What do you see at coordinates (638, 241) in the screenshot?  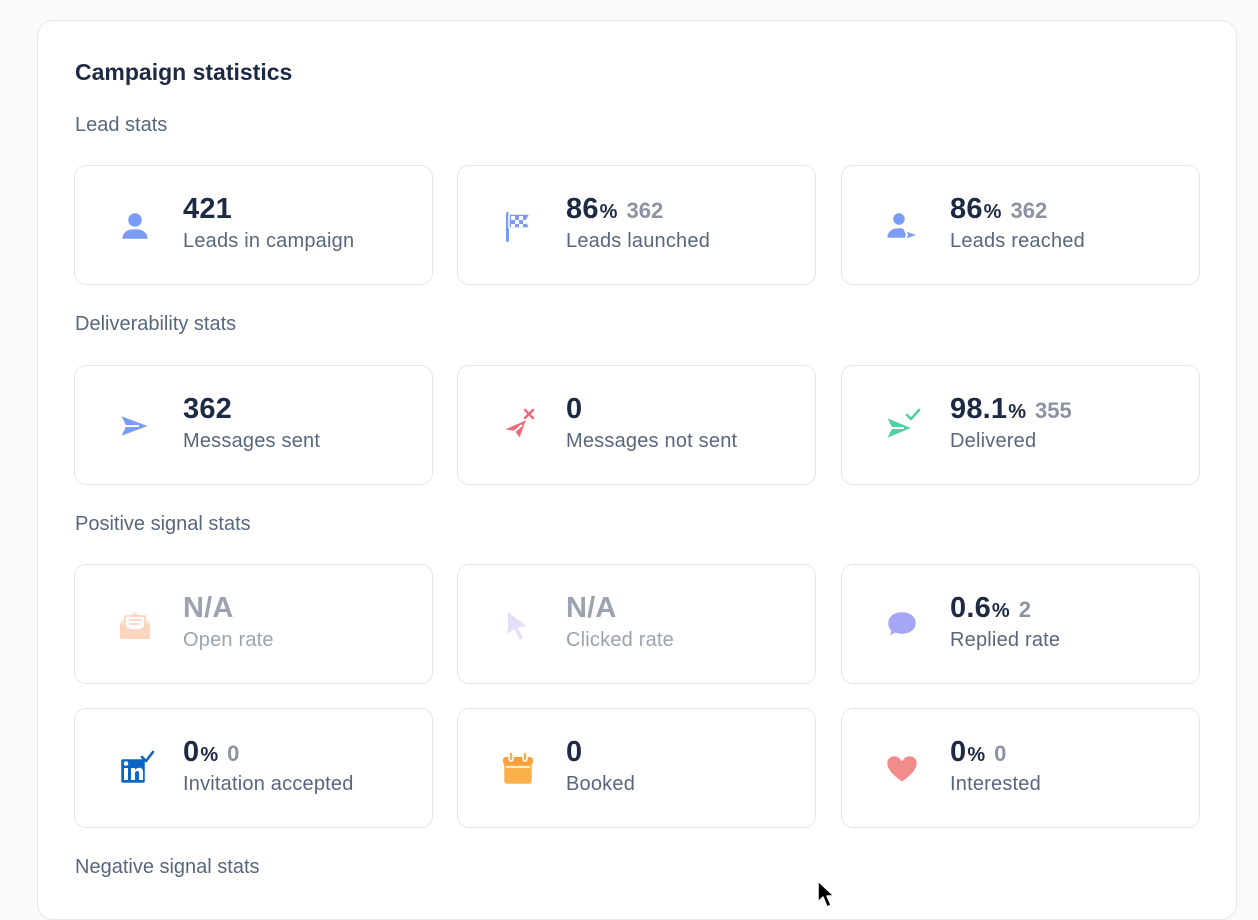 I see `metric-label: Leads launched` at bounding box center [638, 241].